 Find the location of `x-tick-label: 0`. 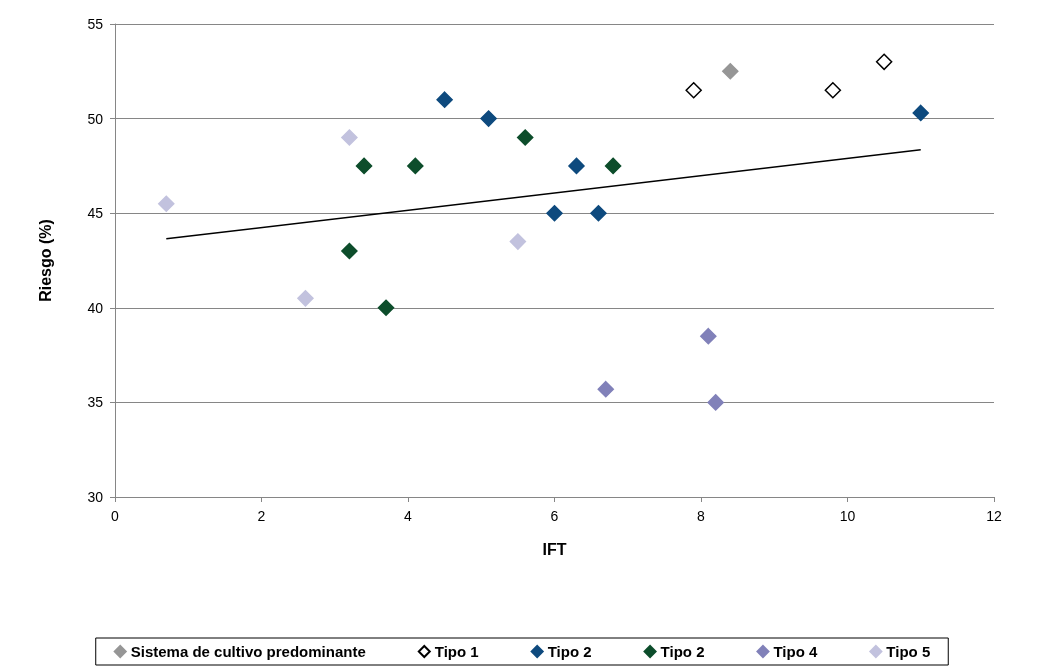

x-tick-label: 0 is located at coordinates (115, 516).